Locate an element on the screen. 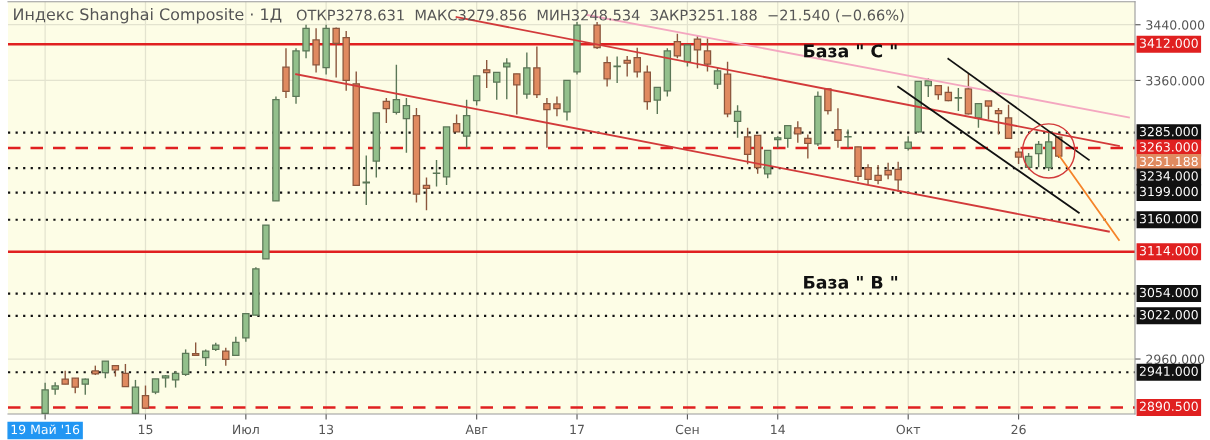 This screenshot has width=1210, height=440. chart-subtitle: ОТКР3278.631 МАКС3279.856 МИН3248.534 ЗАКР3251.188 −21.540 (−0.66%) is located at coordinates (600, 16).